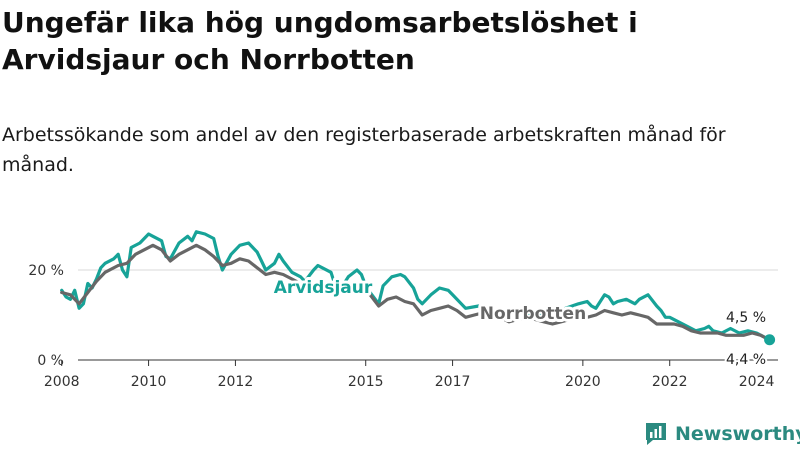 Image resolution: width=800 pixels, height=450 pixels. I want to click on series-label-norrbotten: Norrbotten, so click(533, 314).